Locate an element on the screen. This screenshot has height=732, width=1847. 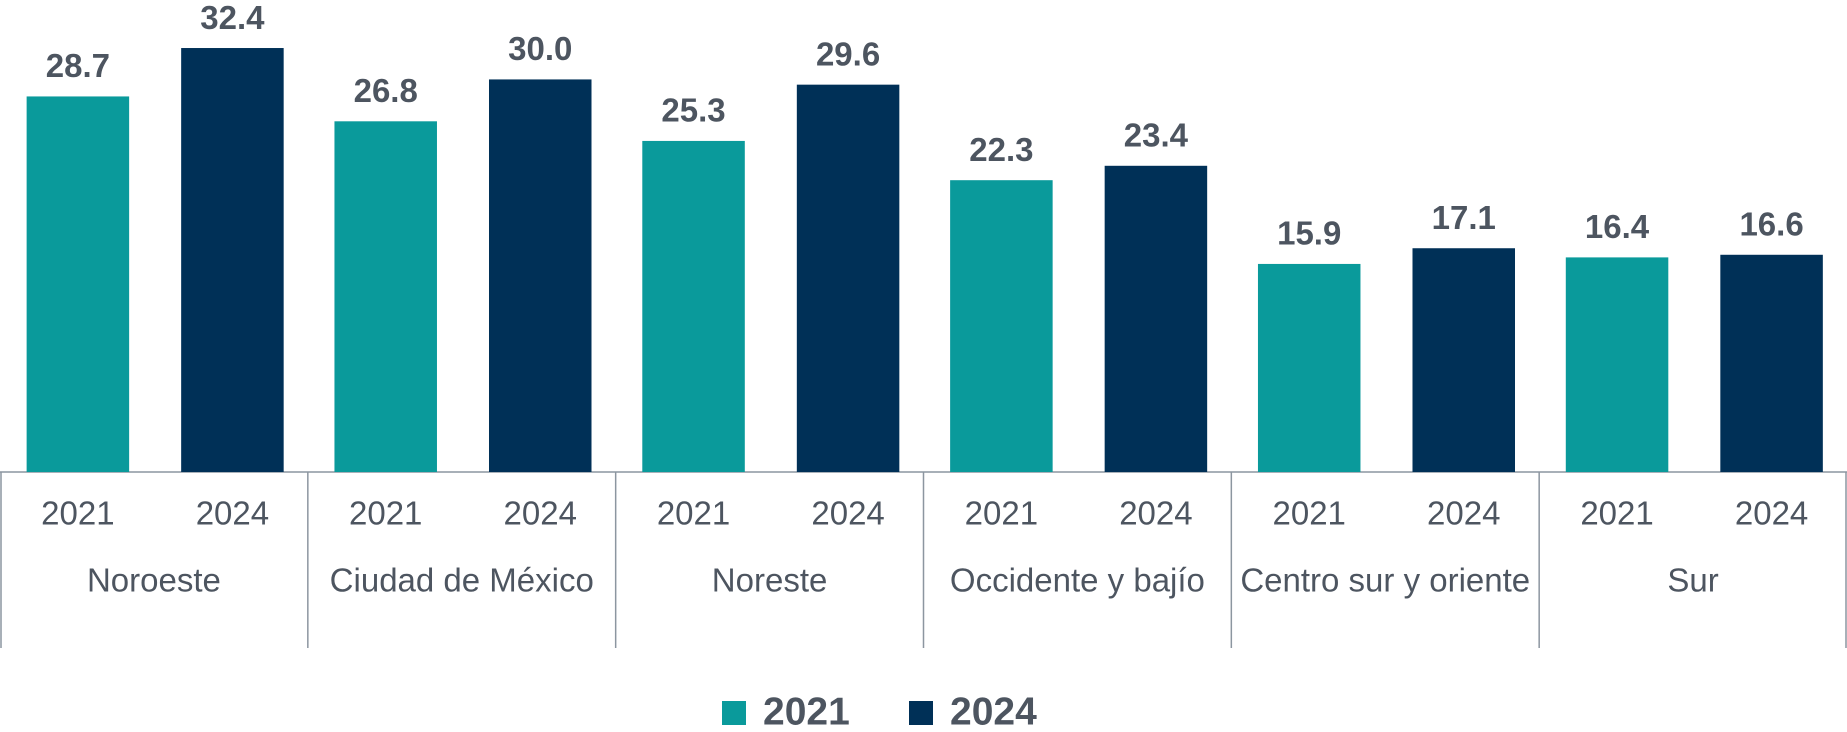
value-label: 28.7 is located at coordinates (78, 65).